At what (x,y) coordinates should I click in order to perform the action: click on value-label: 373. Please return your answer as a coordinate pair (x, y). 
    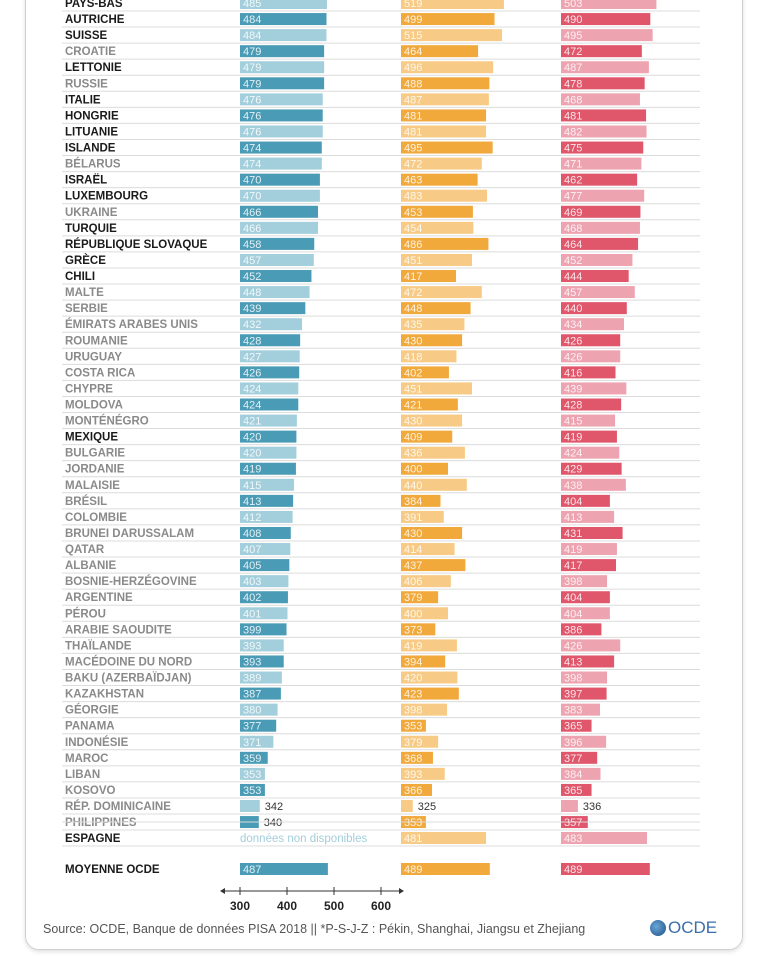
    Looking at the image, I should click on (413, 630).